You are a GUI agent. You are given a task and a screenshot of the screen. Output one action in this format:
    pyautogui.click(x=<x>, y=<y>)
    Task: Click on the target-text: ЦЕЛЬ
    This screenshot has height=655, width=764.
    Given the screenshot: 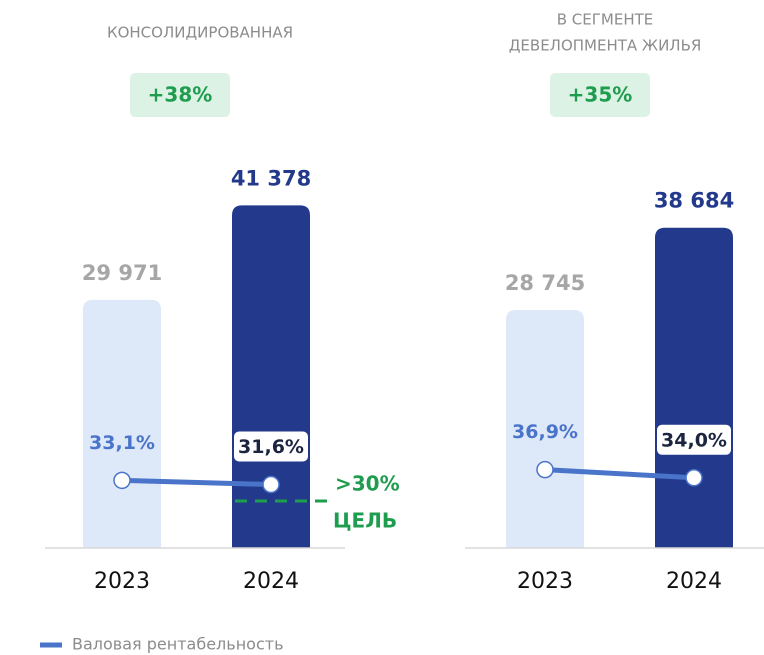 What is the action you would take?
    pyautogui.click(x=365, y=521)
    